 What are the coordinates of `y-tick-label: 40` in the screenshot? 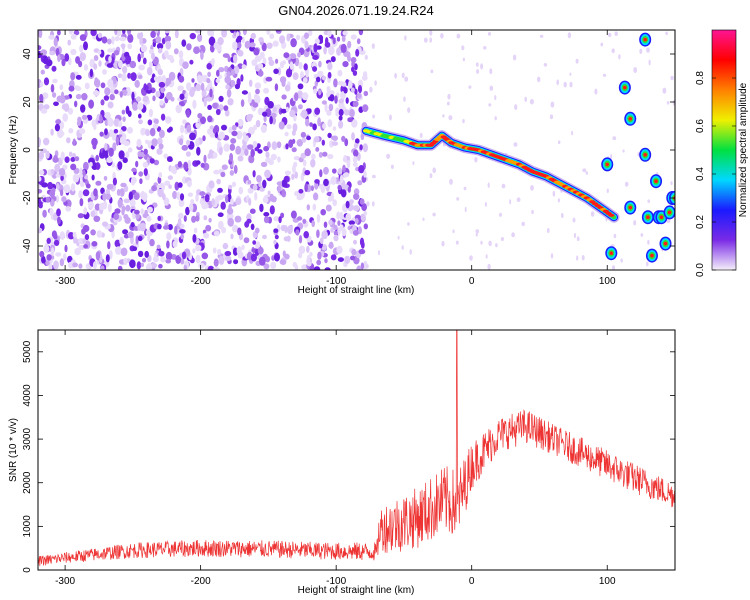 It's located at (27, 54).